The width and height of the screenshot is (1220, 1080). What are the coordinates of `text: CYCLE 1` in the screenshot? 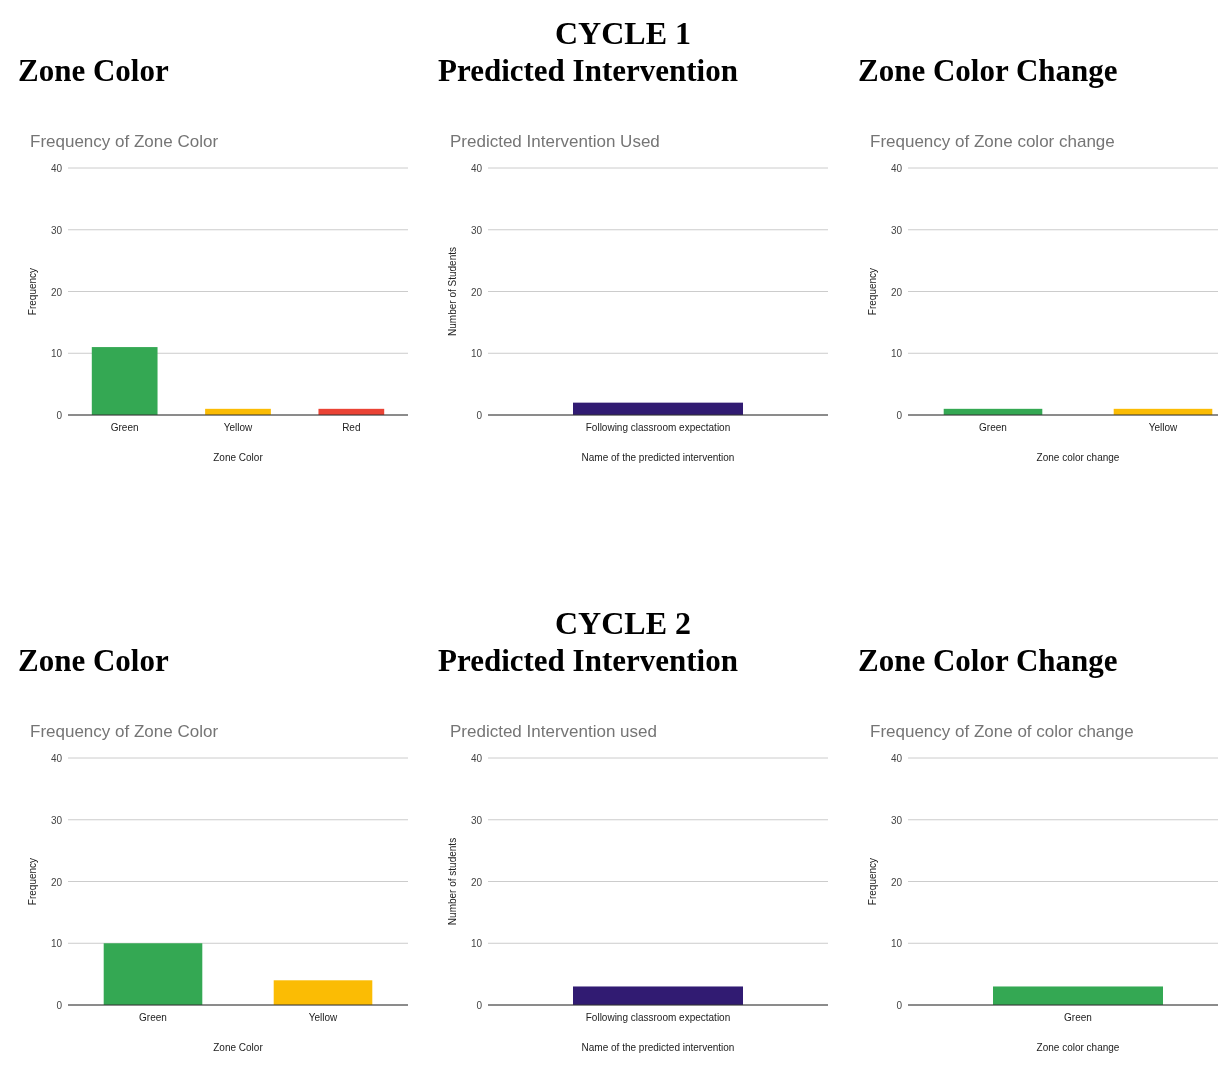 It's located at (623, 33).